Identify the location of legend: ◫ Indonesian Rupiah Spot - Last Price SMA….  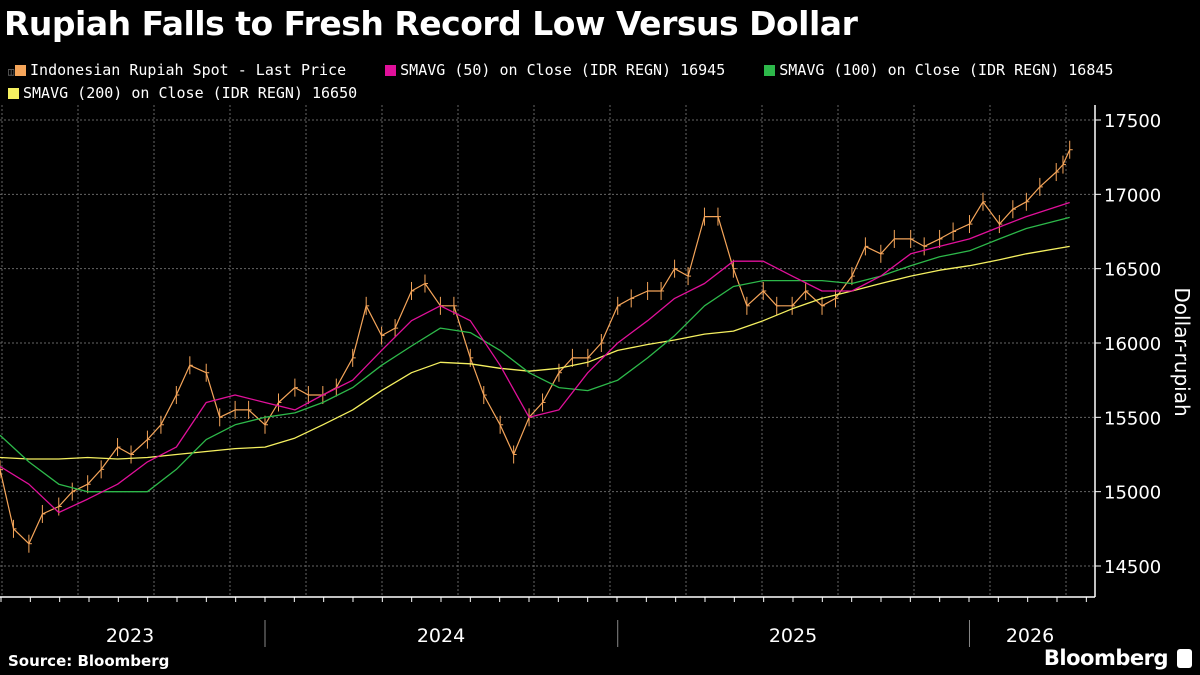
(598, 82).